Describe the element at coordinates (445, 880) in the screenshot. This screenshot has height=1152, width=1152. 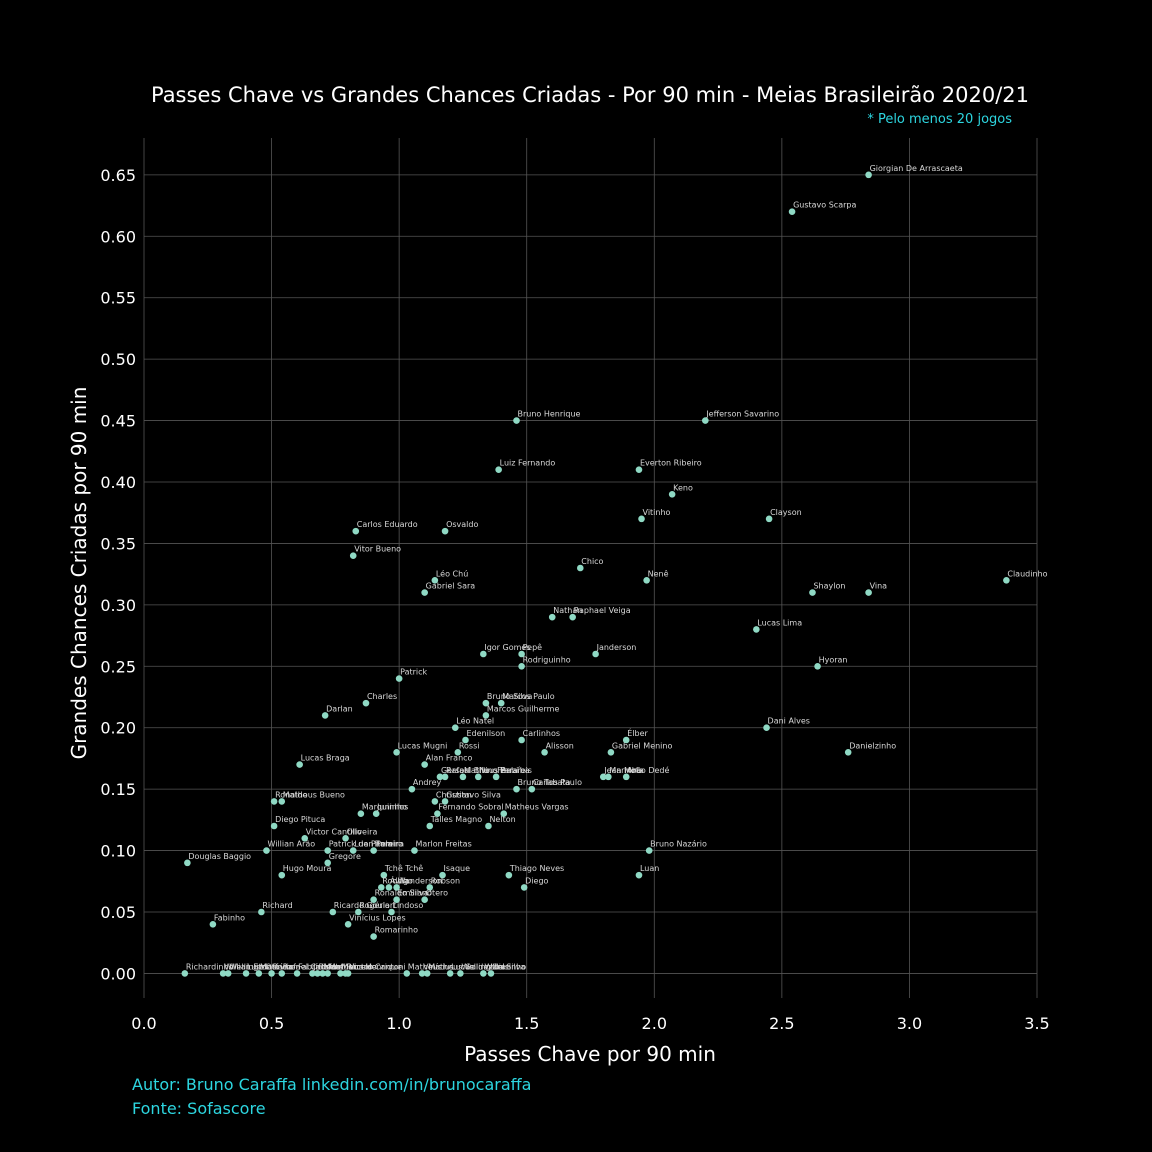
I see `data-point-label: Robson` at that location.